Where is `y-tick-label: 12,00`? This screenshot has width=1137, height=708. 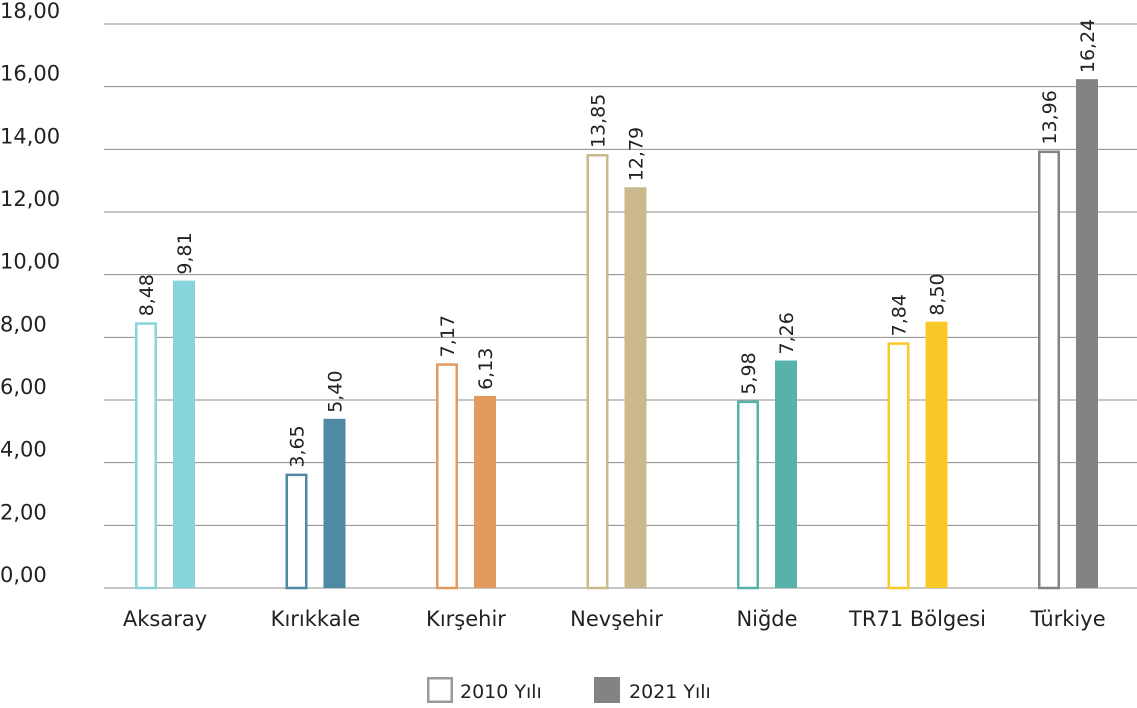
y-tick-label: 12,00 is located at coordinates (30, 199).